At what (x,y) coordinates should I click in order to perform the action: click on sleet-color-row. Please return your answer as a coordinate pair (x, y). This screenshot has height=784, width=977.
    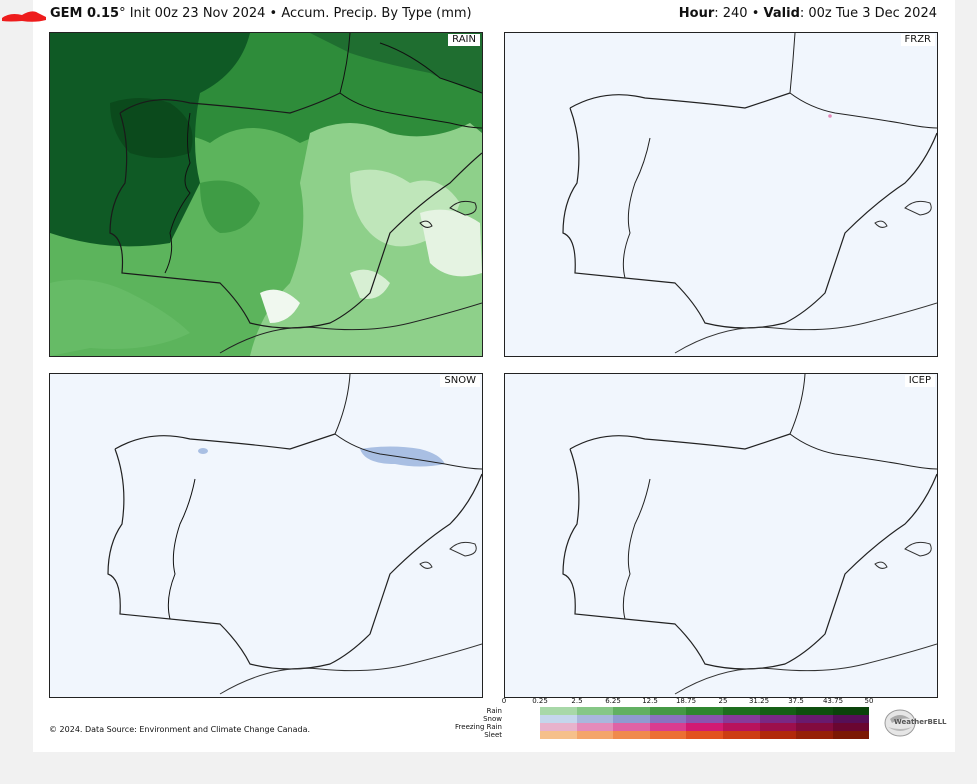
    Looking at the image, I should click on (705, 735).